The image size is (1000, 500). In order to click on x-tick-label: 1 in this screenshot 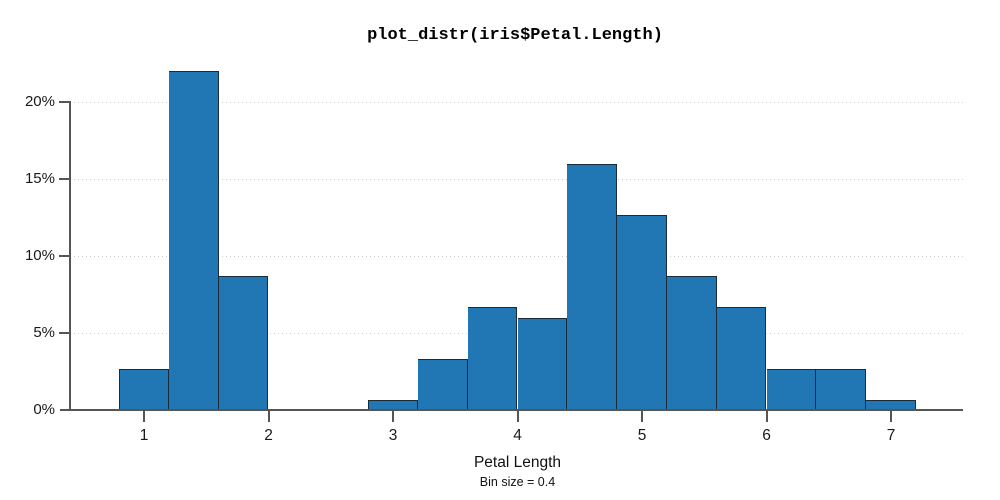, I will do `click(144, 435)`.